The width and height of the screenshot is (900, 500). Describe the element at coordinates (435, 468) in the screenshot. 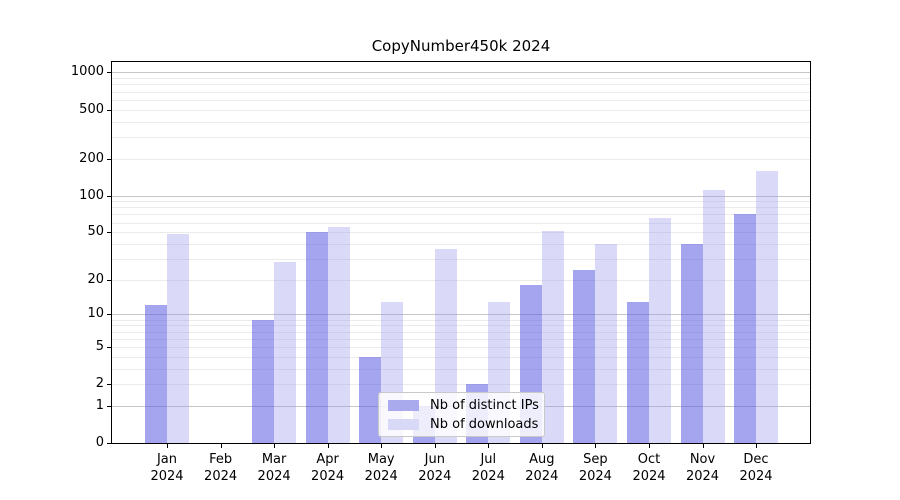

I see `x-tick-label-jun: Jun 2024` at that location.